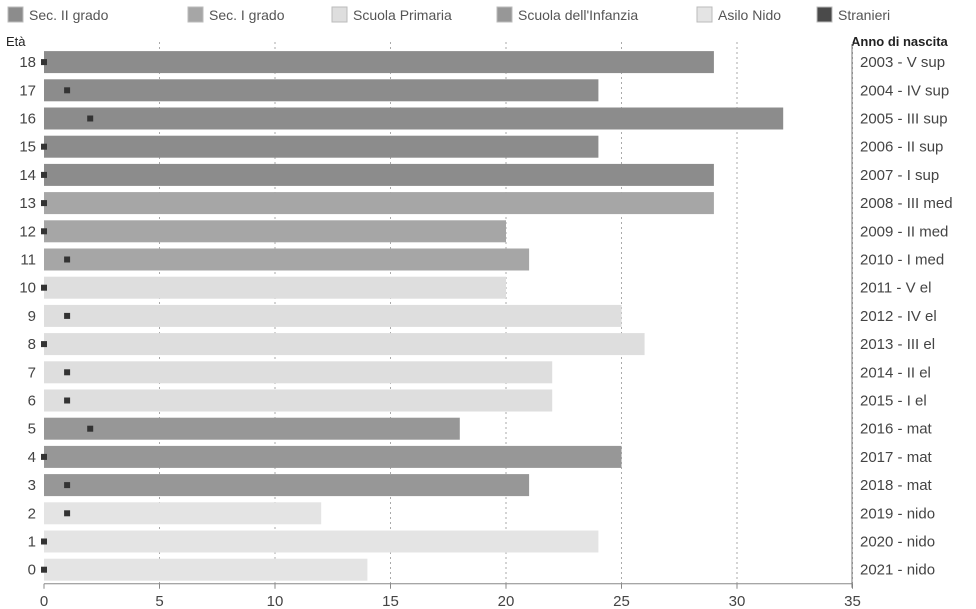 This screenshot has height=609, width=976. What do you see at coordinates (247, 15) in the screenshot?
I see `legend-label: Sec. I grado` at bounding box center [247, 15].